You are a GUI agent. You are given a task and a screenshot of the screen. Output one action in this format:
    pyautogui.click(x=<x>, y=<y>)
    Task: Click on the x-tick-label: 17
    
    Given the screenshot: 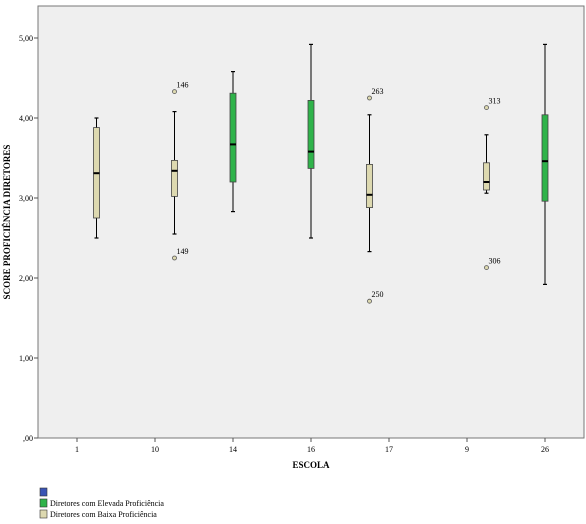 What is the action you would take?
    pyautogui.click(x=389, y=449)
    